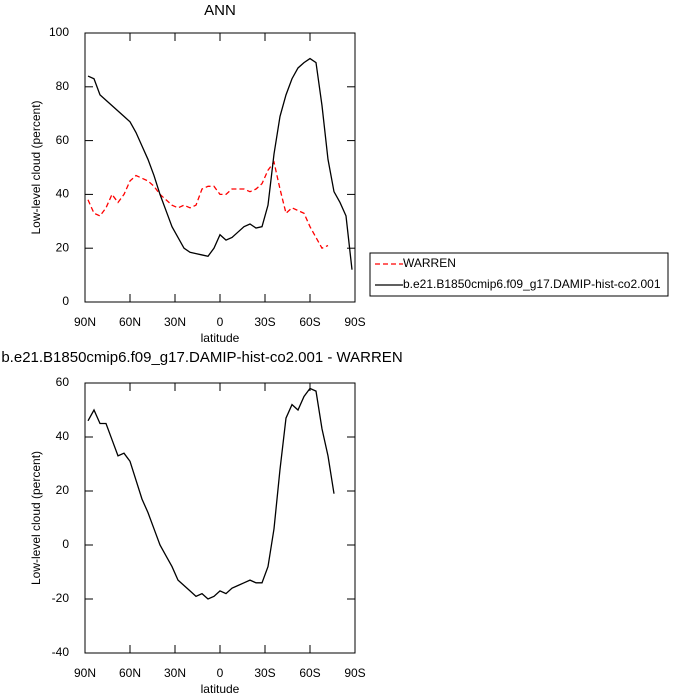  I want to click on y-tick-label: -40, so click(61, 652).